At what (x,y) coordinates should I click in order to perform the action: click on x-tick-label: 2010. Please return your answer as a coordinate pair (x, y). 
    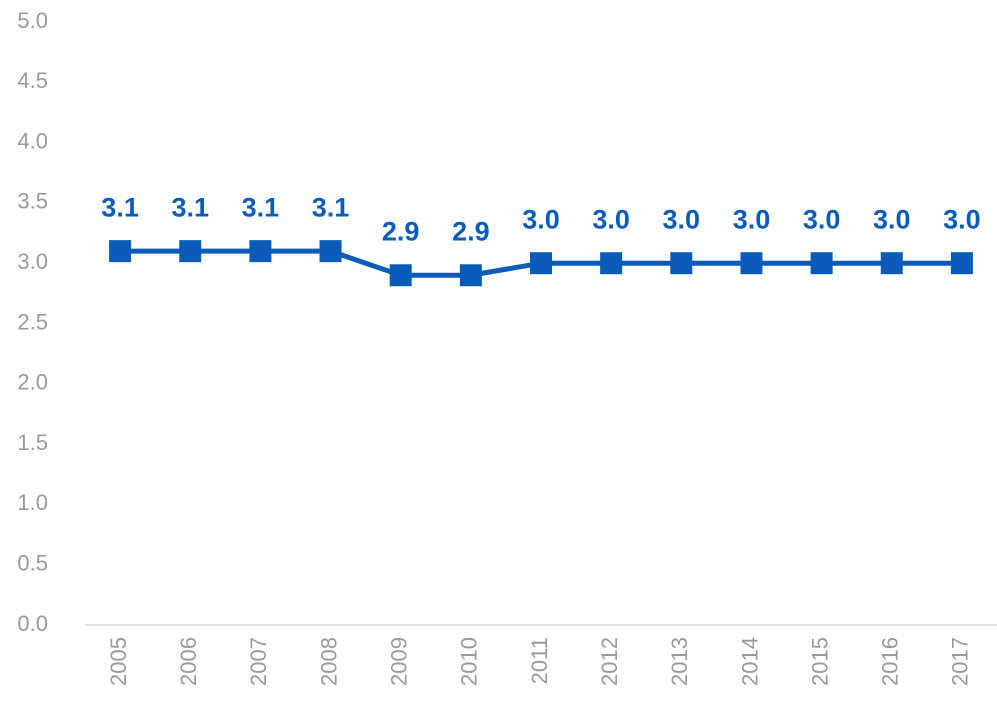
    Looking at the image, I should click on (469, 661).